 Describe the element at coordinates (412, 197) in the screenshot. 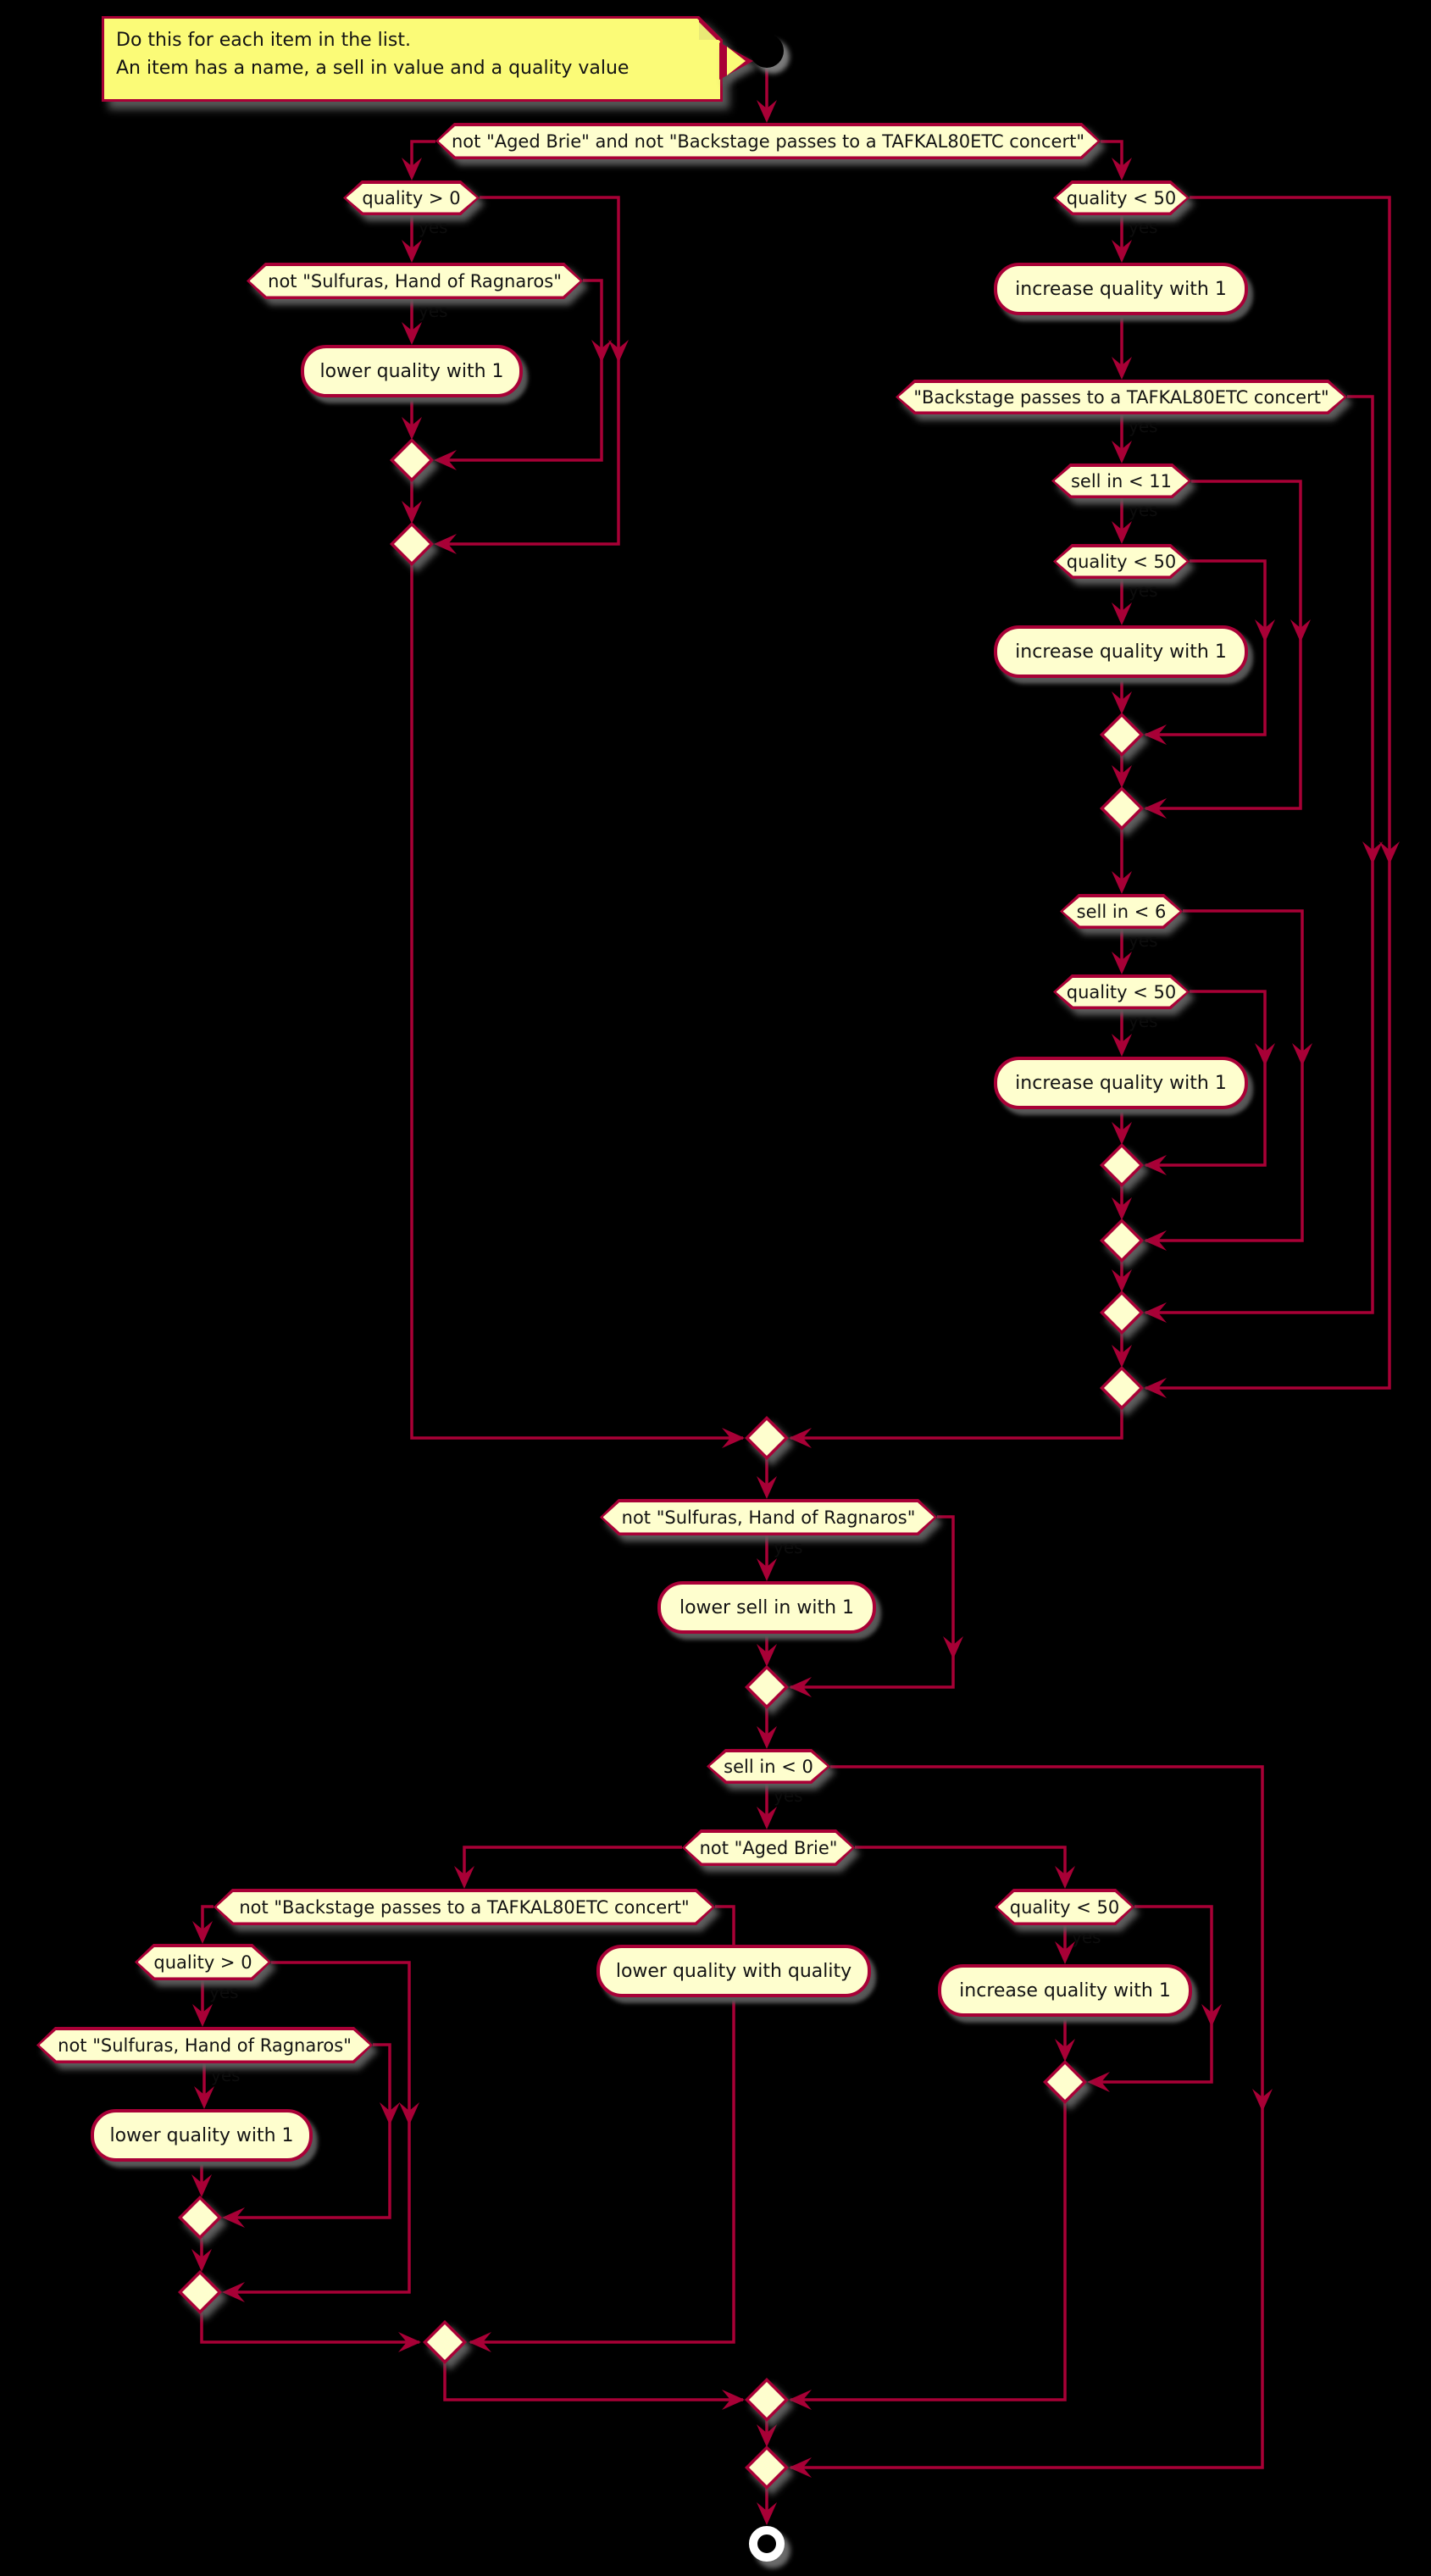

I see `decision-quality-gt-0-top: quality > 0` at that location.